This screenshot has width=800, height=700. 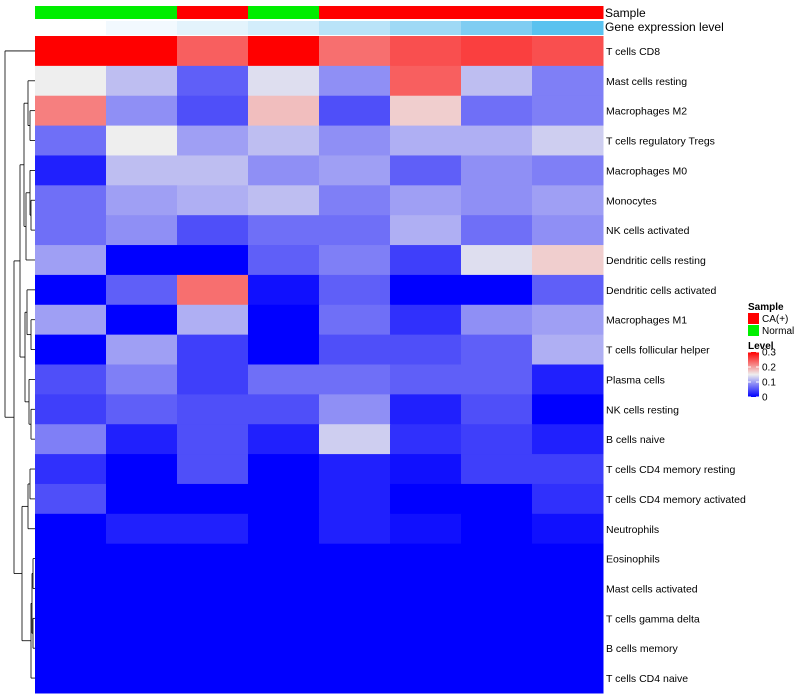 I want to click on row-label: T cells CD4 memory resting, so click(x=670, y=470).